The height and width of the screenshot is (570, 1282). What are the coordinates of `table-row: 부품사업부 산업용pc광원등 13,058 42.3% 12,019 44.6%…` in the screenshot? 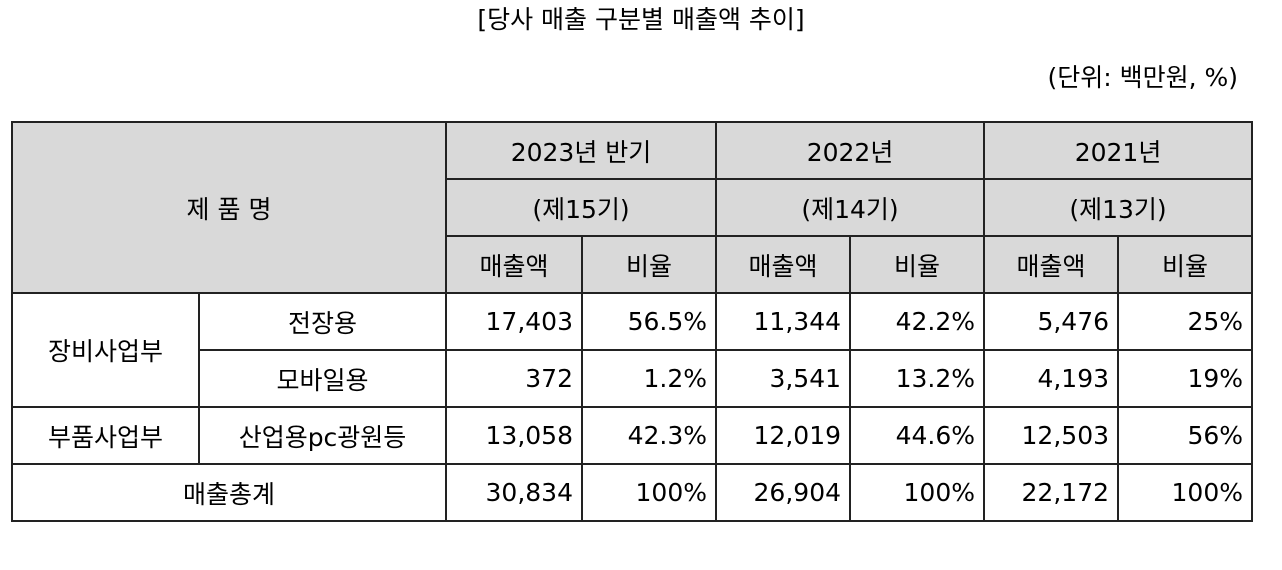 It's located at (632, 435).